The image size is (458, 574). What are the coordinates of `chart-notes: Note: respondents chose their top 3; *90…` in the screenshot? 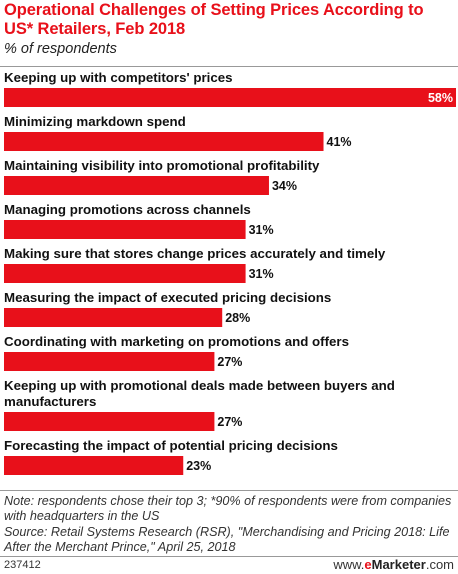 It's located at (230, 524).